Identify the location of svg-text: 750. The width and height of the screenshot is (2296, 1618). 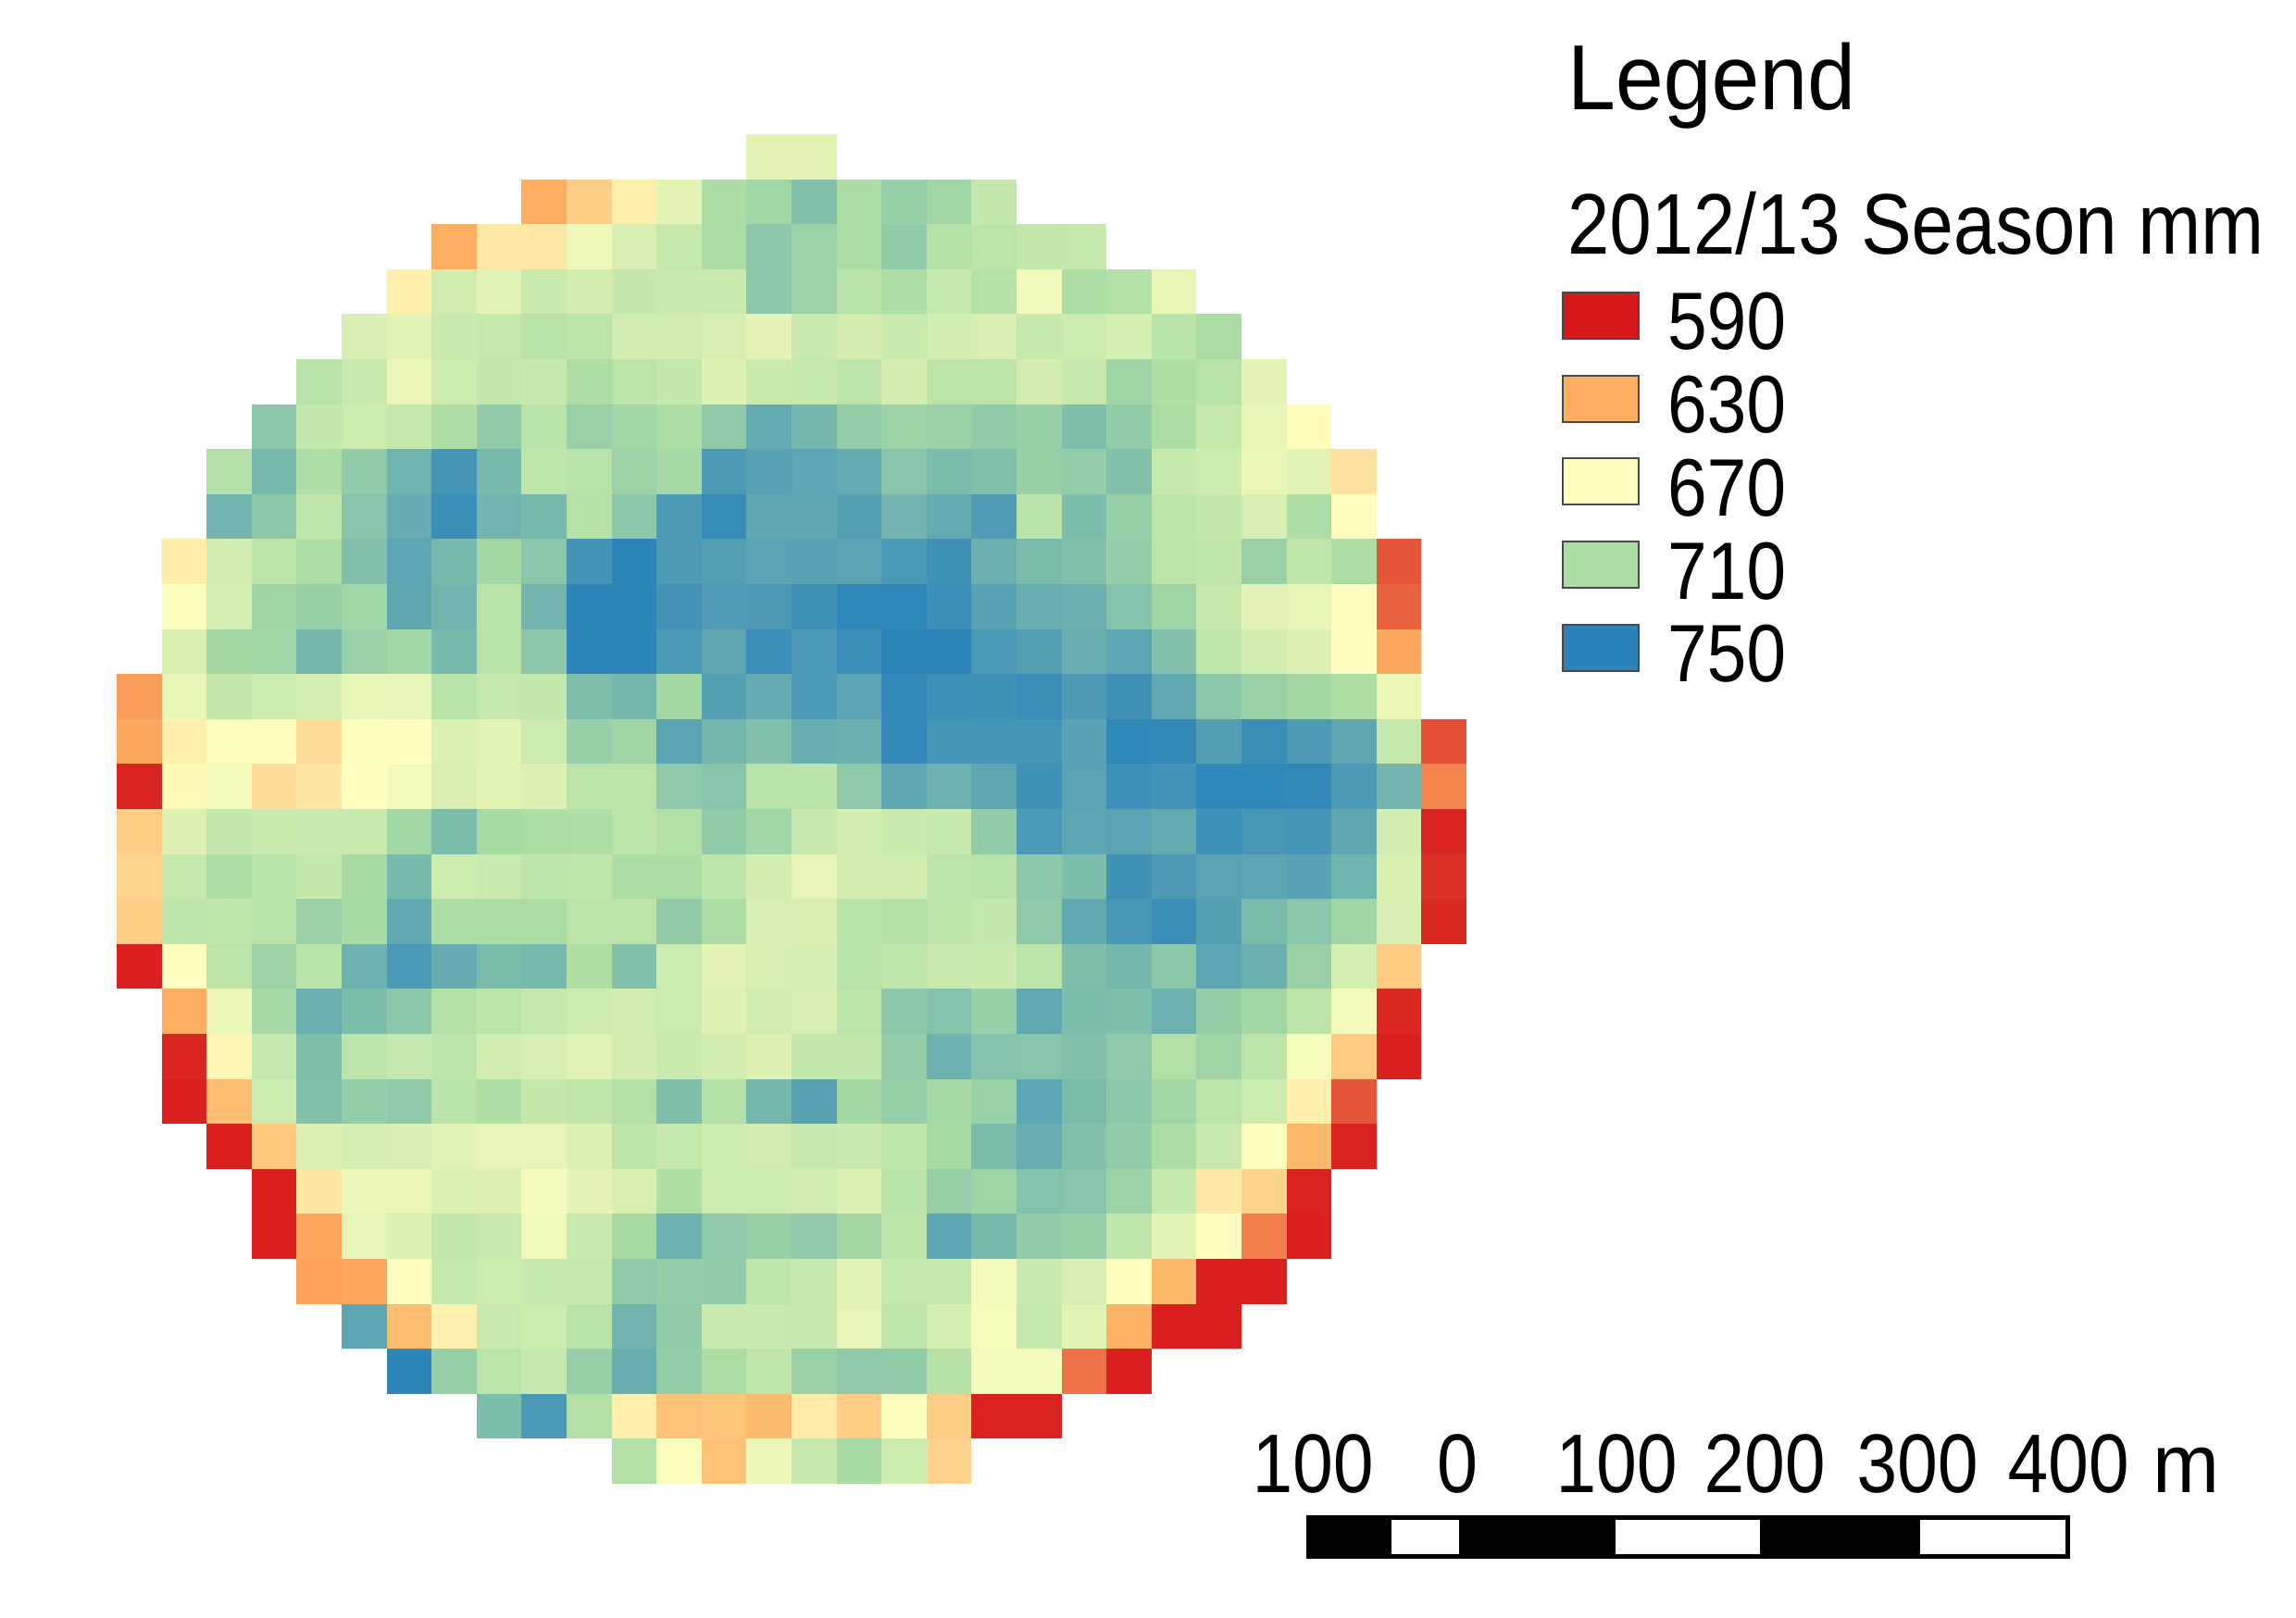
(1726, 653).